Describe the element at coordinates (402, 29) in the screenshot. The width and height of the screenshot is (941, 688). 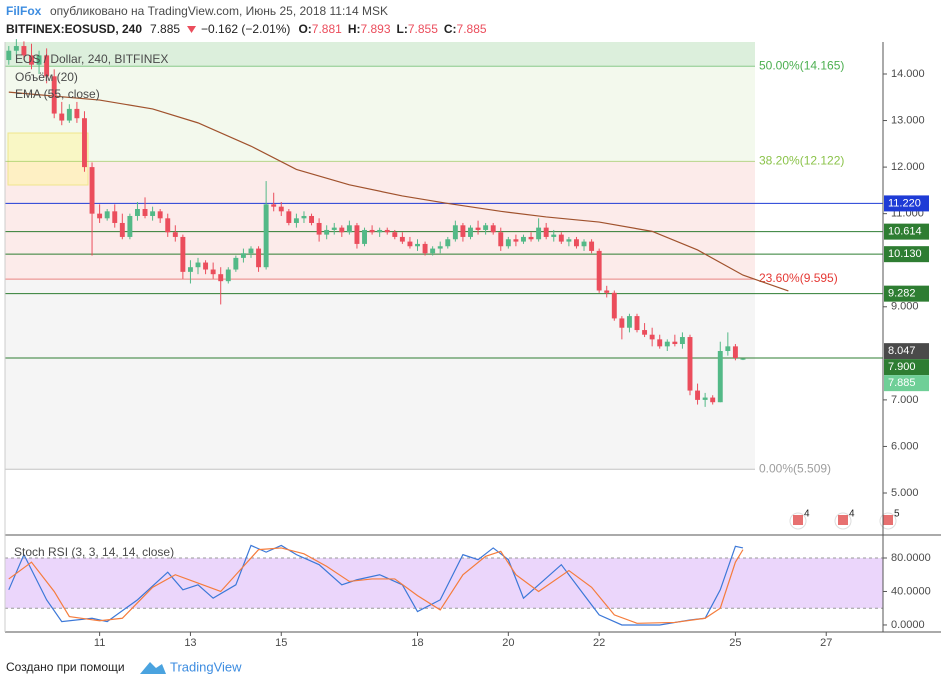
I see `ohlc-key: L:` at that location.